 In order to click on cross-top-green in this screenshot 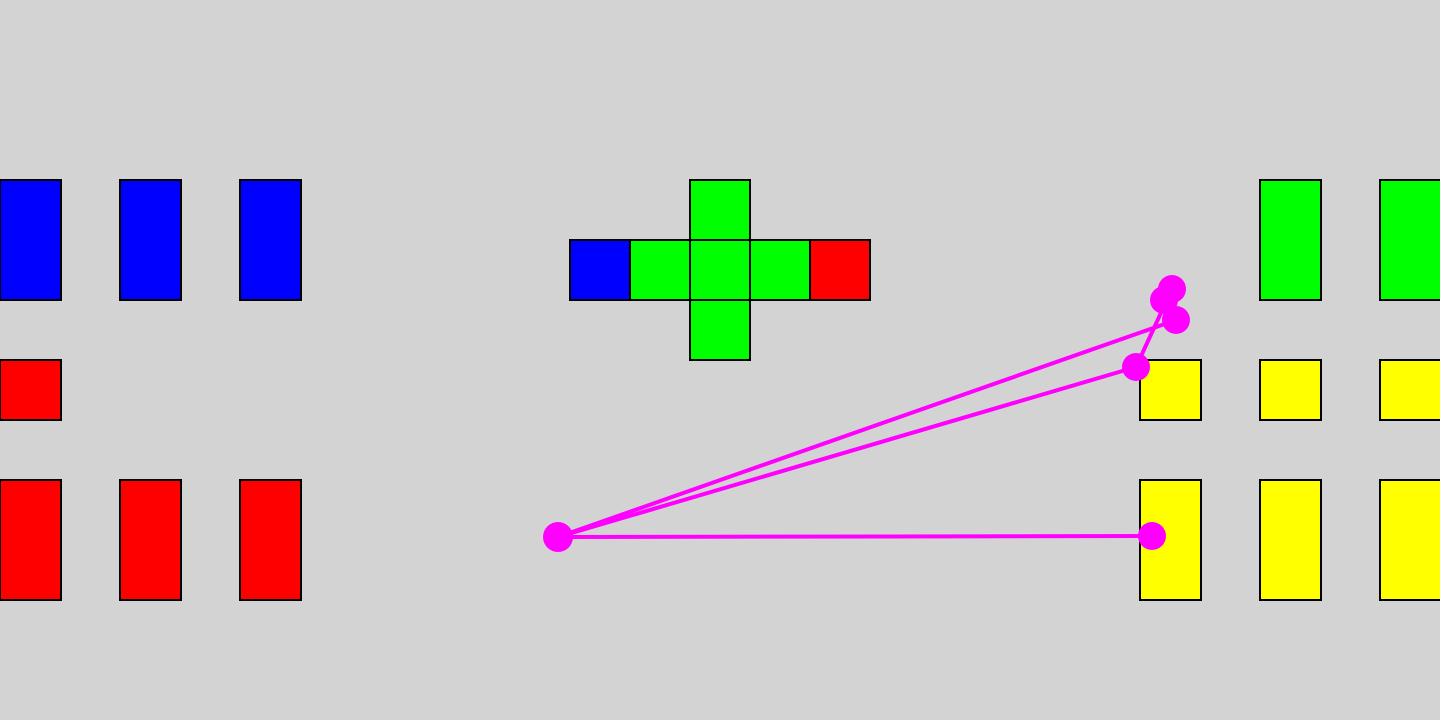, I will do `click(720, 210)`.